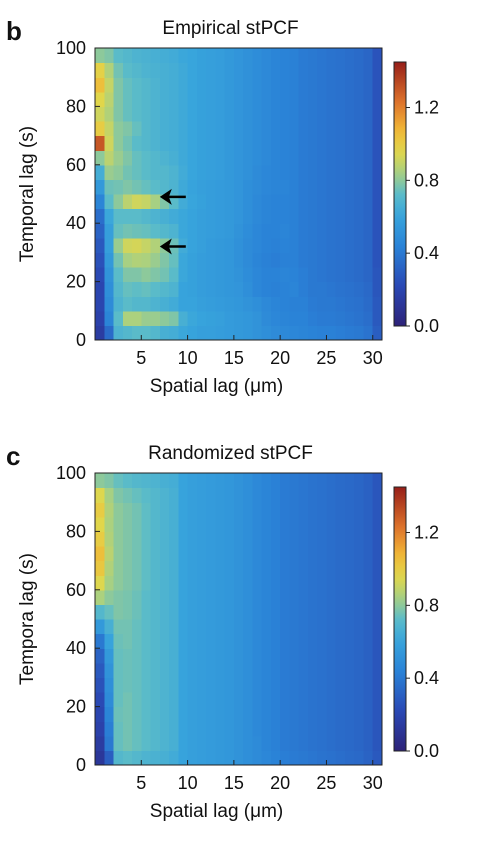 This screenshot has height=850, width=480. Describe the element at coordinates (76, 707) in the screenshot. I see `y-tick-label: 20` at that location.